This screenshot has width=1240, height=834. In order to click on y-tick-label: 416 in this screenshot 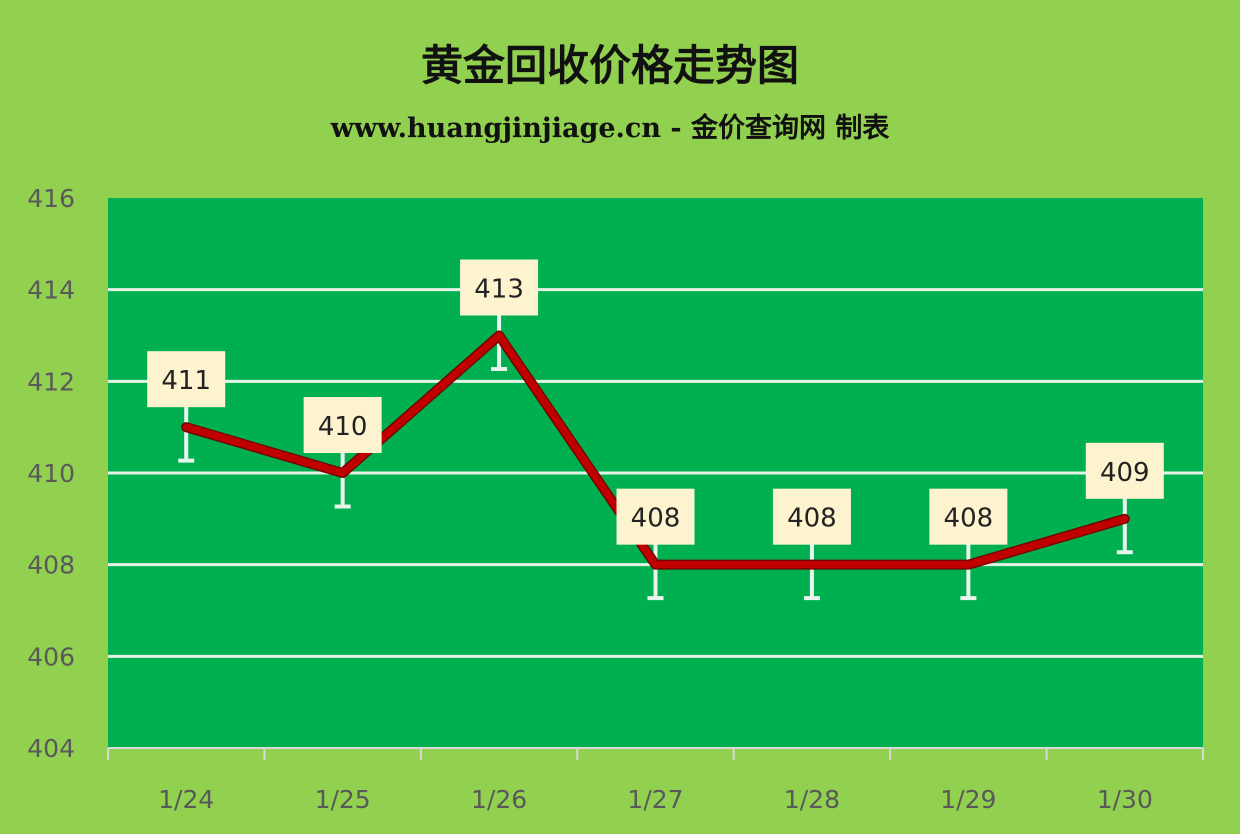, I will do `click(51, 198)`.